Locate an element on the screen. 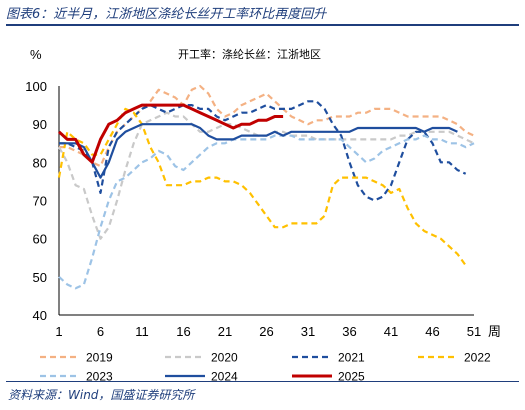 The width and height of the screenshot is (525, 410). legend-label-2023: 2023 is located at coordinates (99, 377).